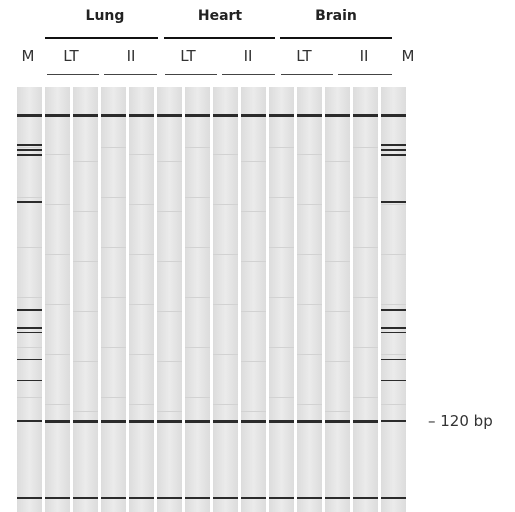  I want to click on lane-label-heart-ii: II, so click(248, 56).